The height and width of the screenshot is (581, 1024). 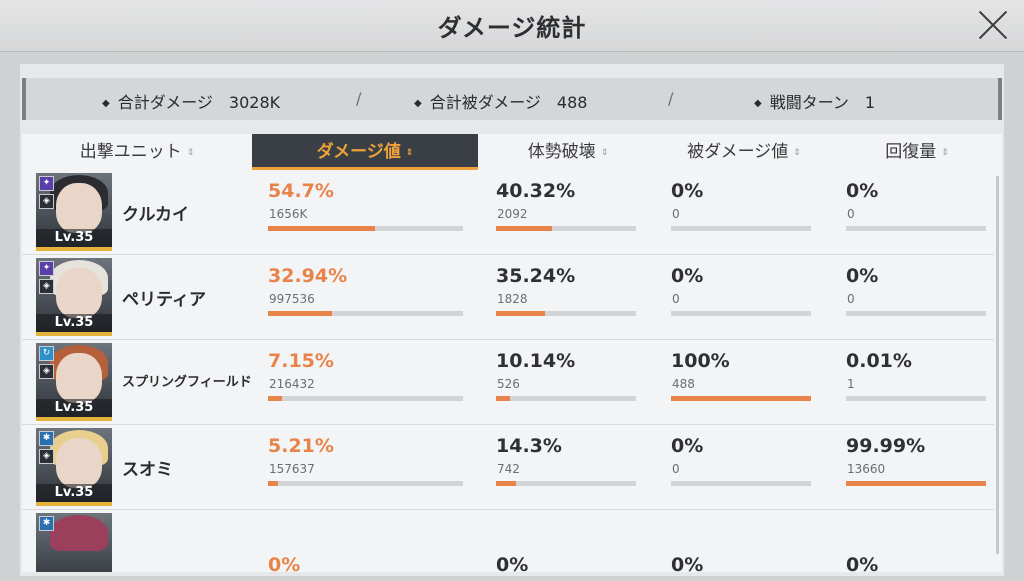 I want to click on summary-total-taken: ◆ 合計被ダメージ 488, so click(x=500, y=101).